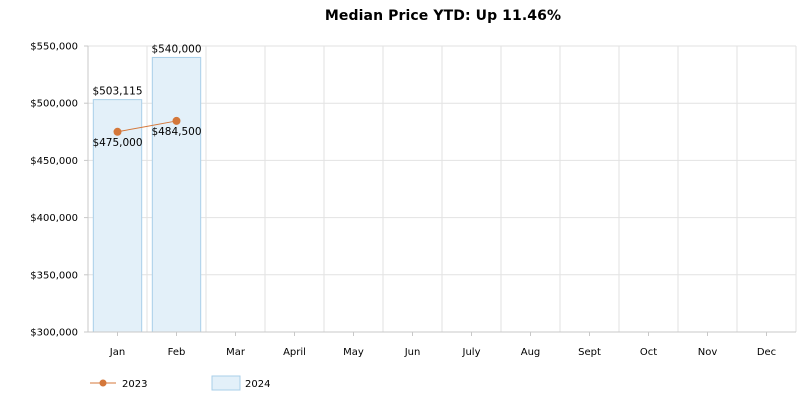 Image resolution: width=811 pixels, height=414 pixels. What do you see at coordinates (236, 352) in the screenshot?
I see `x-tick-label: Mar` at bounding box center [236, 352].